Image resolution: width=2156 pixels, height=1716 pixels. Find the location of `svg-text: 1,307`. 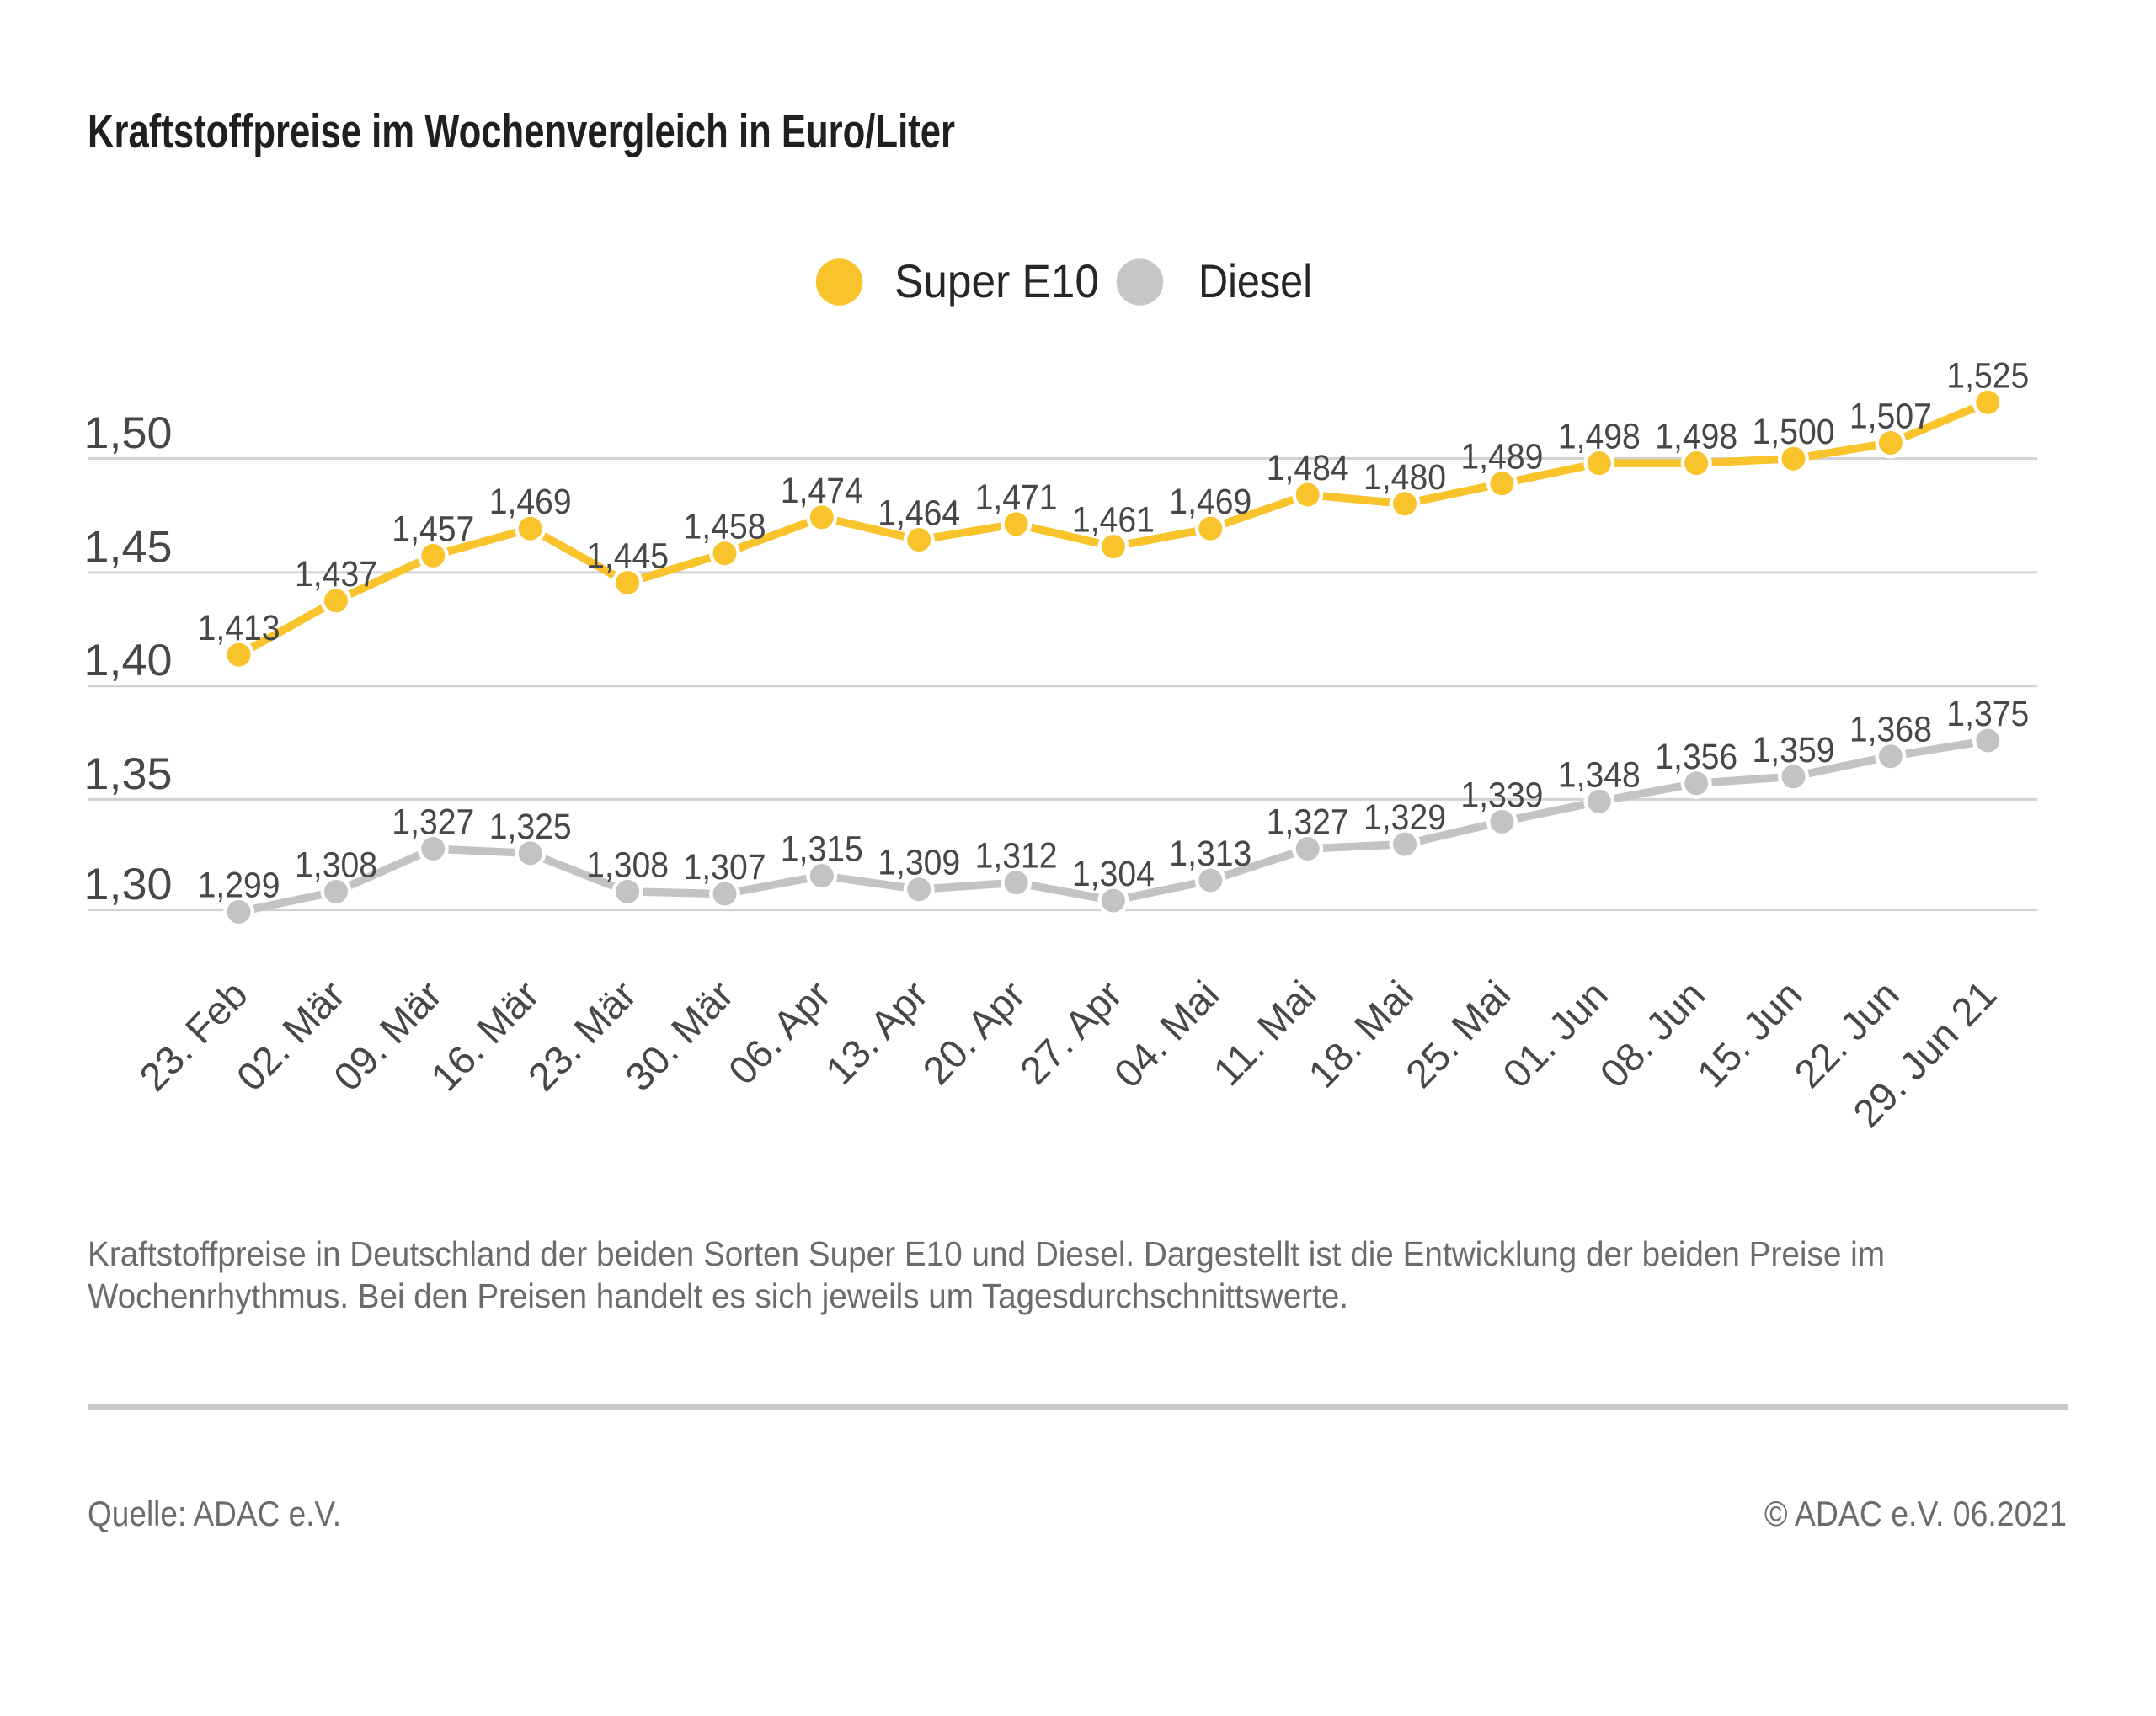

svg-text: 1,307 is located at coordinates (725, 867).